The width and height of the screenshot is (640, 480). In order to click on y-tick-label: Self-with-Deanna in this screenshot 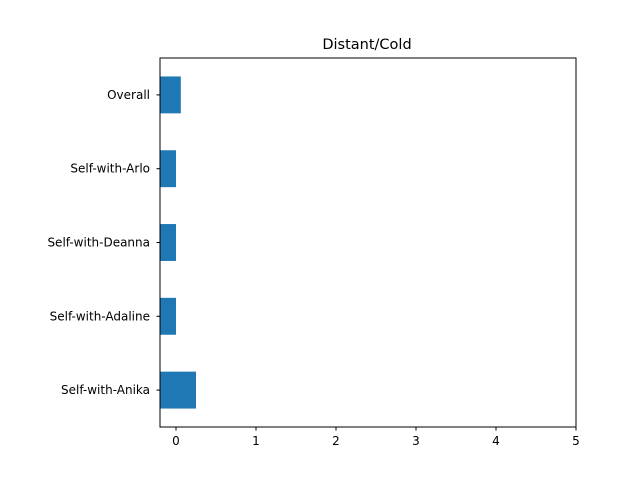, I will do `click(98, 243)`.